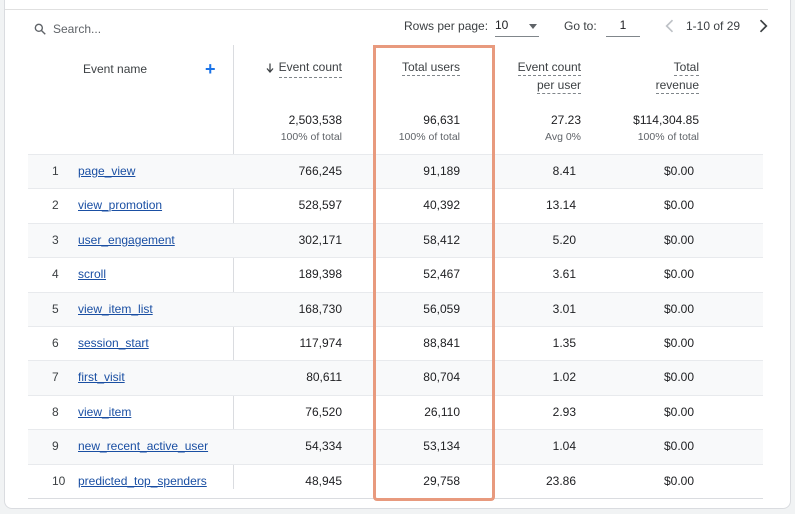  Describe the element at coordinates (107, 171) in the screenshot. I see `event-name-link: page_view` at that location.